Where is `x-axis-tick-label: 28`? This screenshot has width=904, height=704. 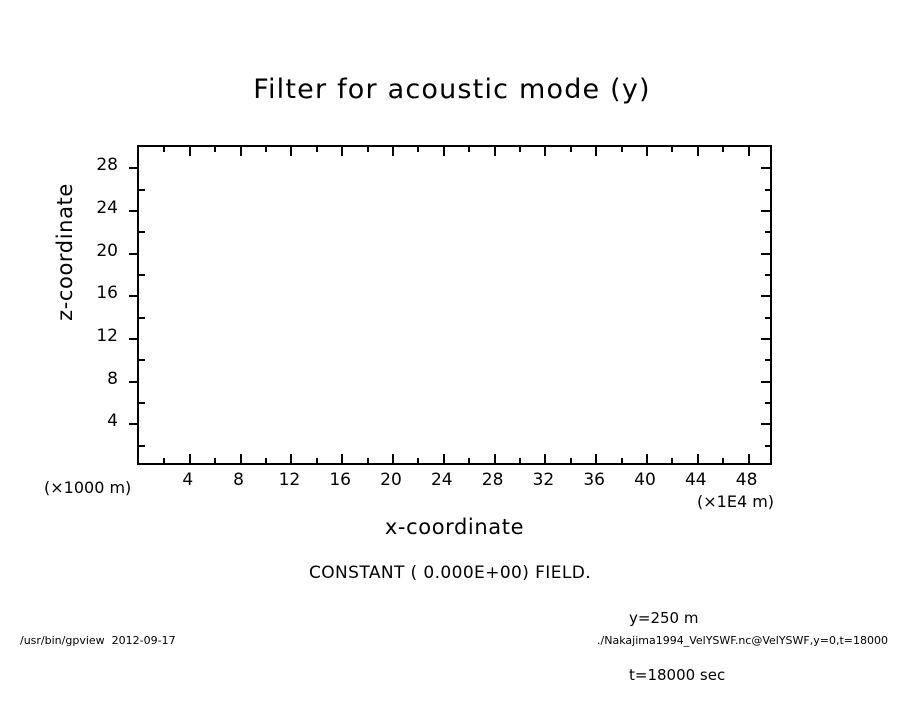 x-axis-tick-label: 28 is located at coordinates (492, 480).